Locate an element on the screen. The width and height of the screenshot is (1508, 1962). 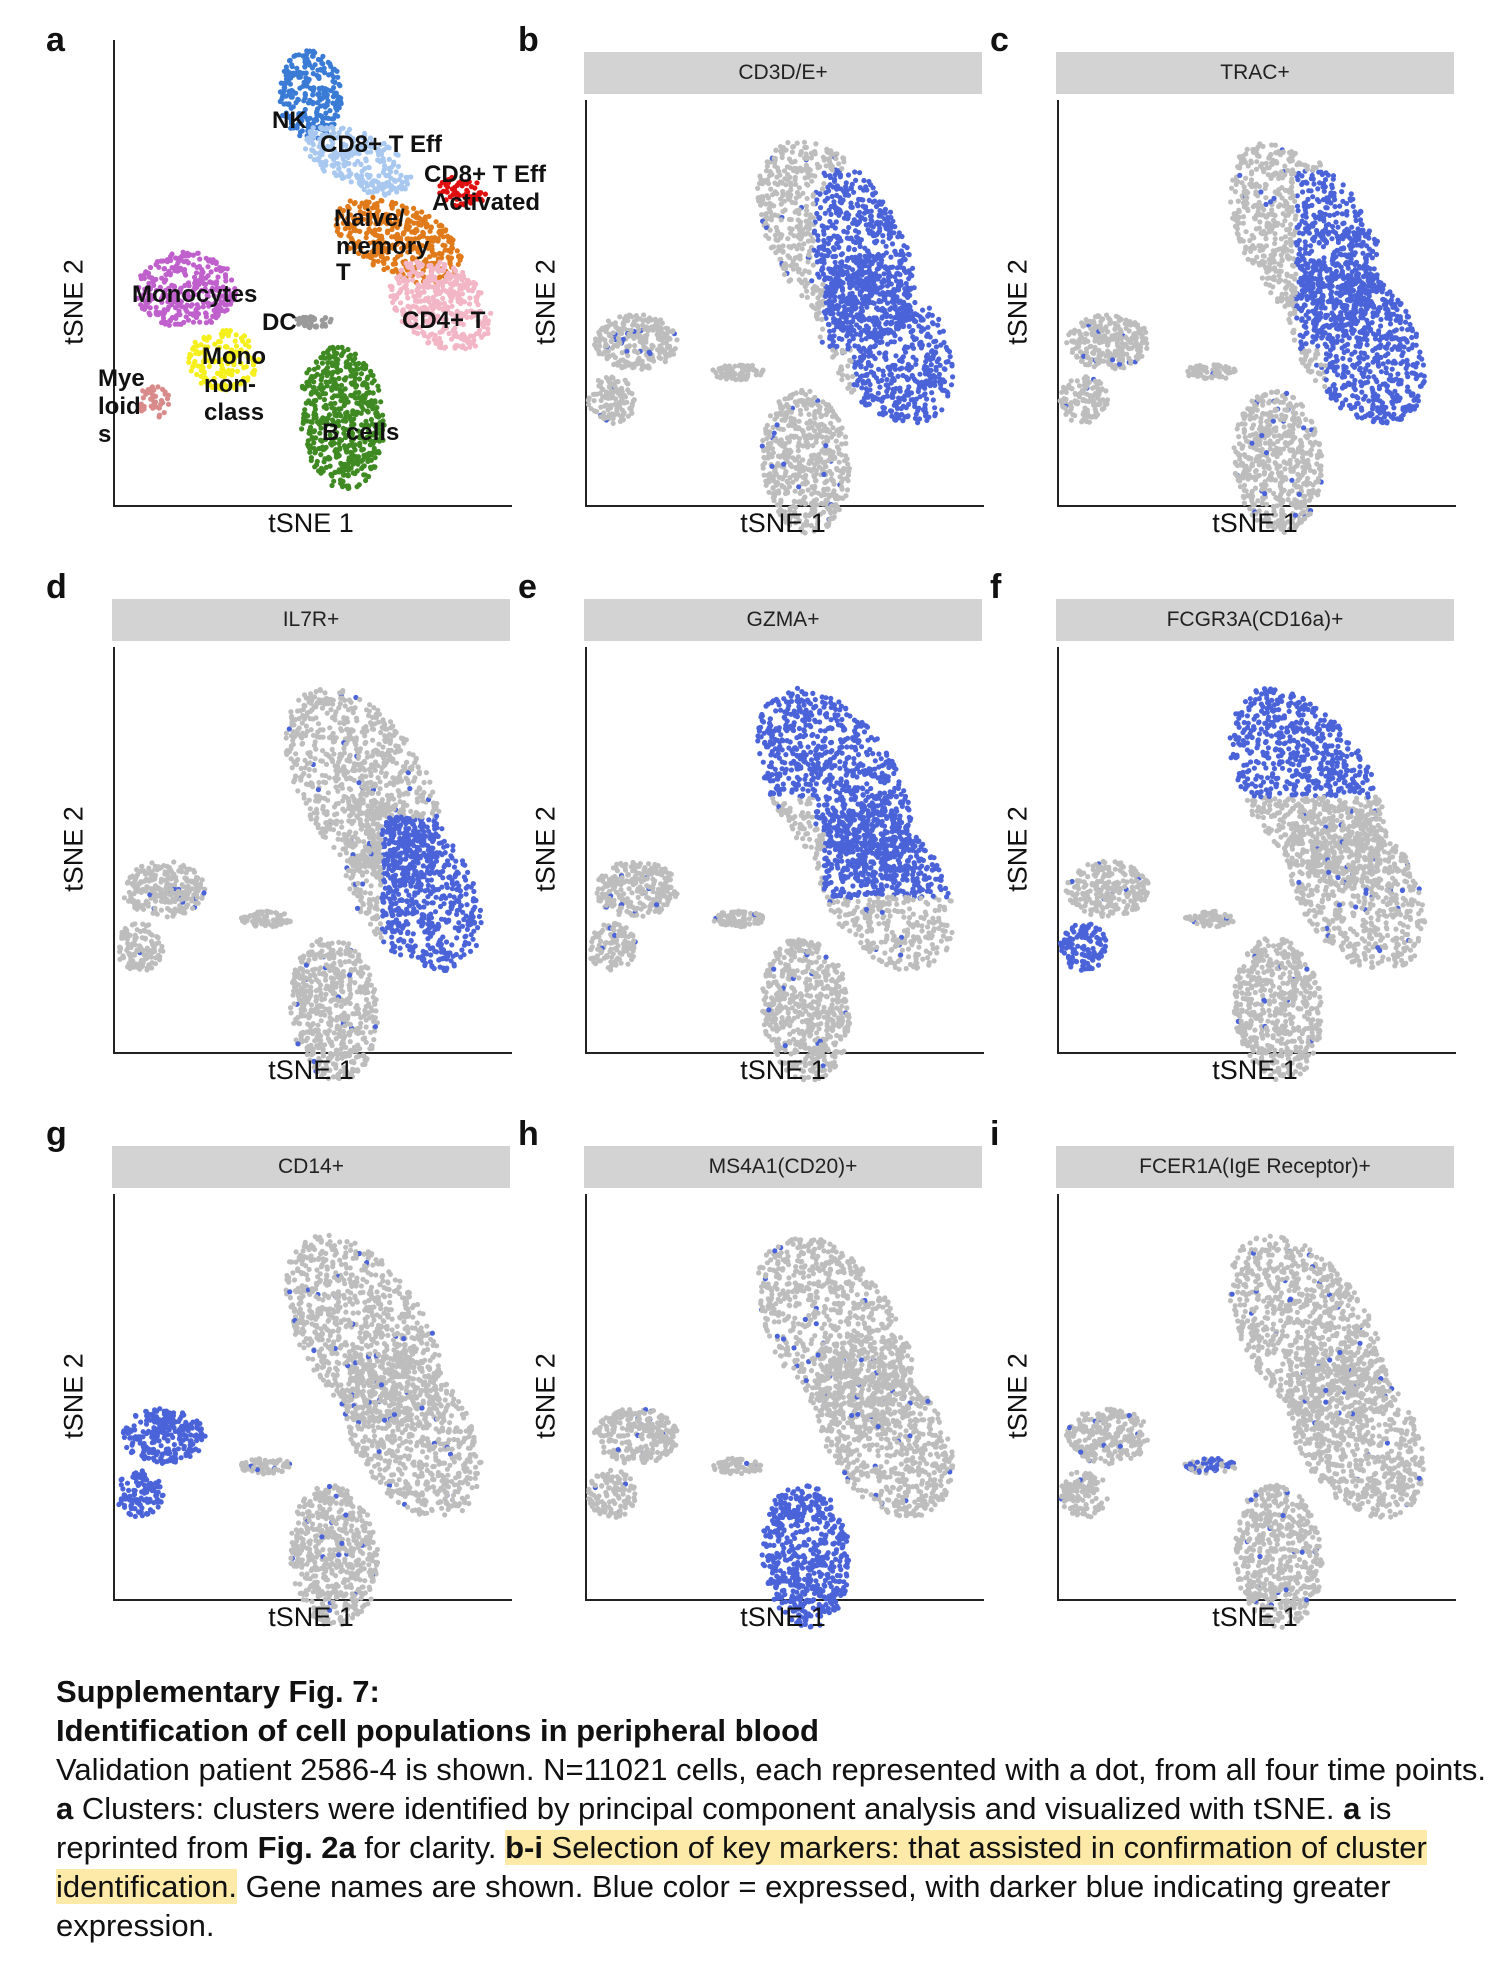
cluster-label: Mono is located at coordinates (234, 356).